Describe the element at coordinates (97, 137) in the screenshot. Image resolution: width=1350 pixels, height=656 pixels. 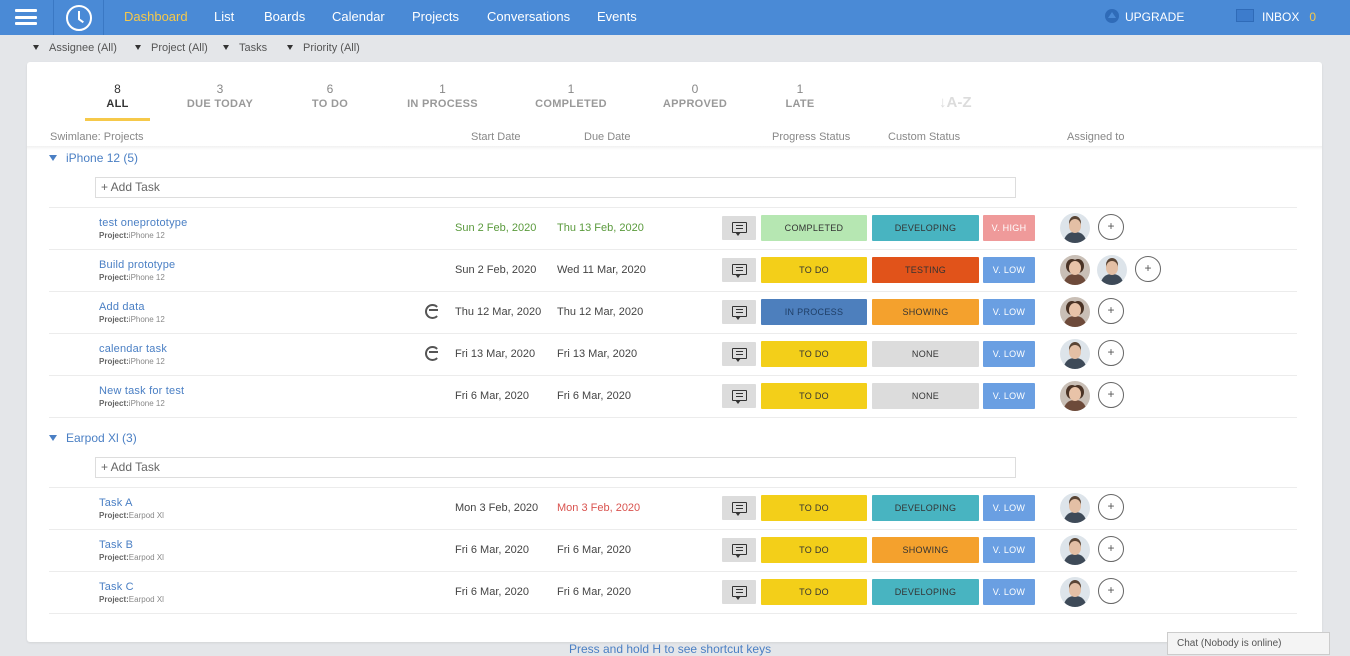
I see `column-swimlane: Swimlane: Projects` at that location.